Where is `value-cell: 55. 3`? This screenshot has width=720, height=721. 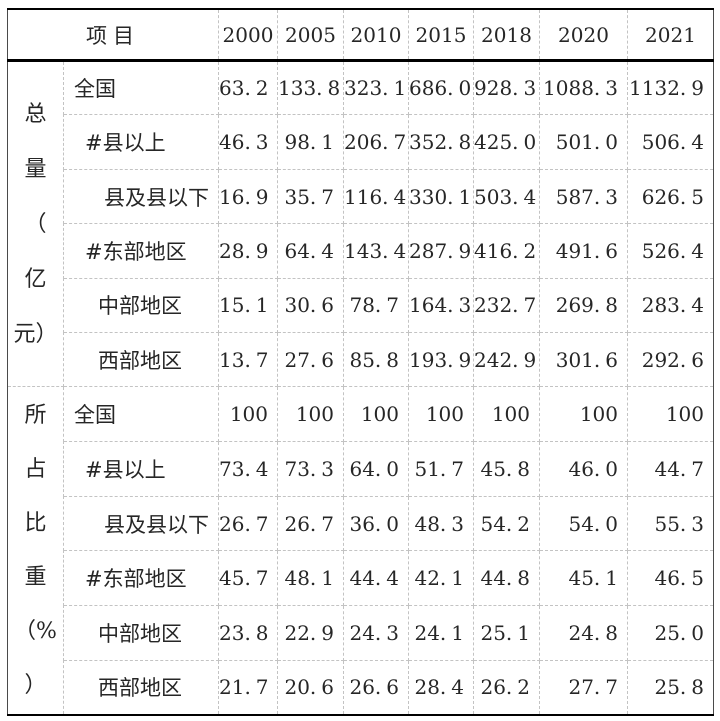 value-cell: 55. 3 is located at coordinates (670, 523).